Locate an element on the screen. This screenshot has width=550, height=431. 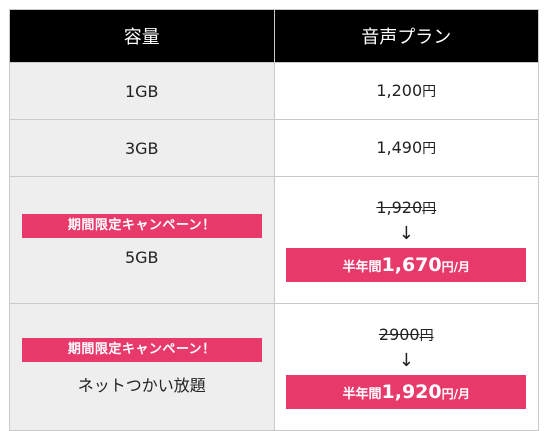
capacity-value: ネットつかい放題 is located at coordinates (141, 385).